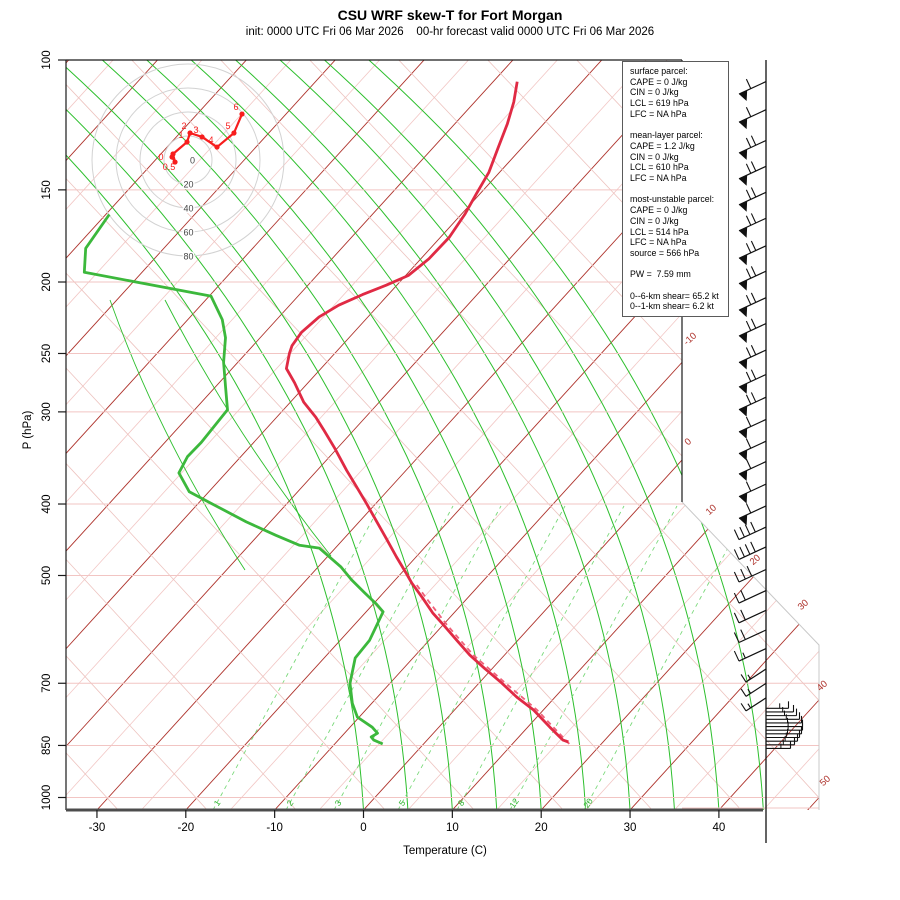 The height and width of the screenshot is (900, 900). Describe the element at coordinates (47, 745) in the screenshot. I see `svg-text: 850` at that location.